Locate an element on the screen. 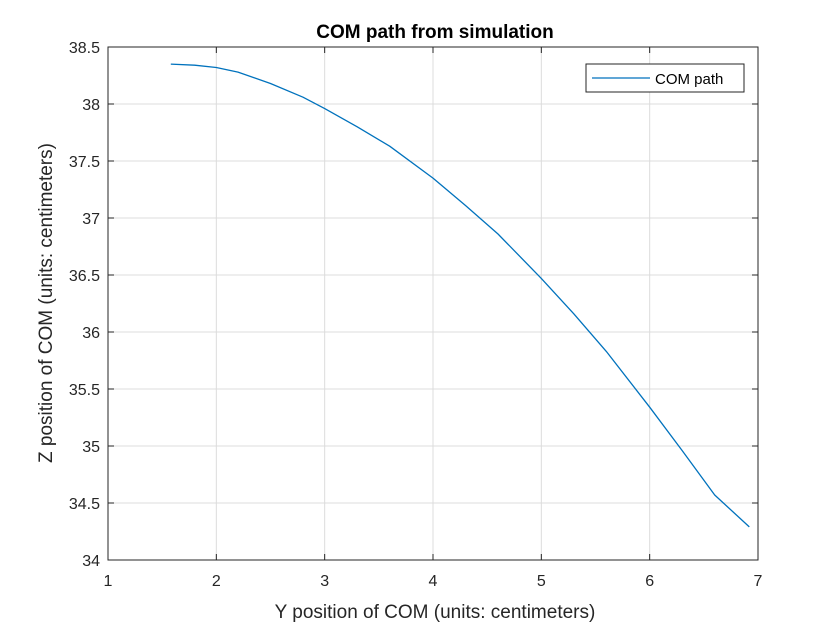 This screenshot has height=630, width=840. x-tick-label: 1 is located at coordinates (108, 581).